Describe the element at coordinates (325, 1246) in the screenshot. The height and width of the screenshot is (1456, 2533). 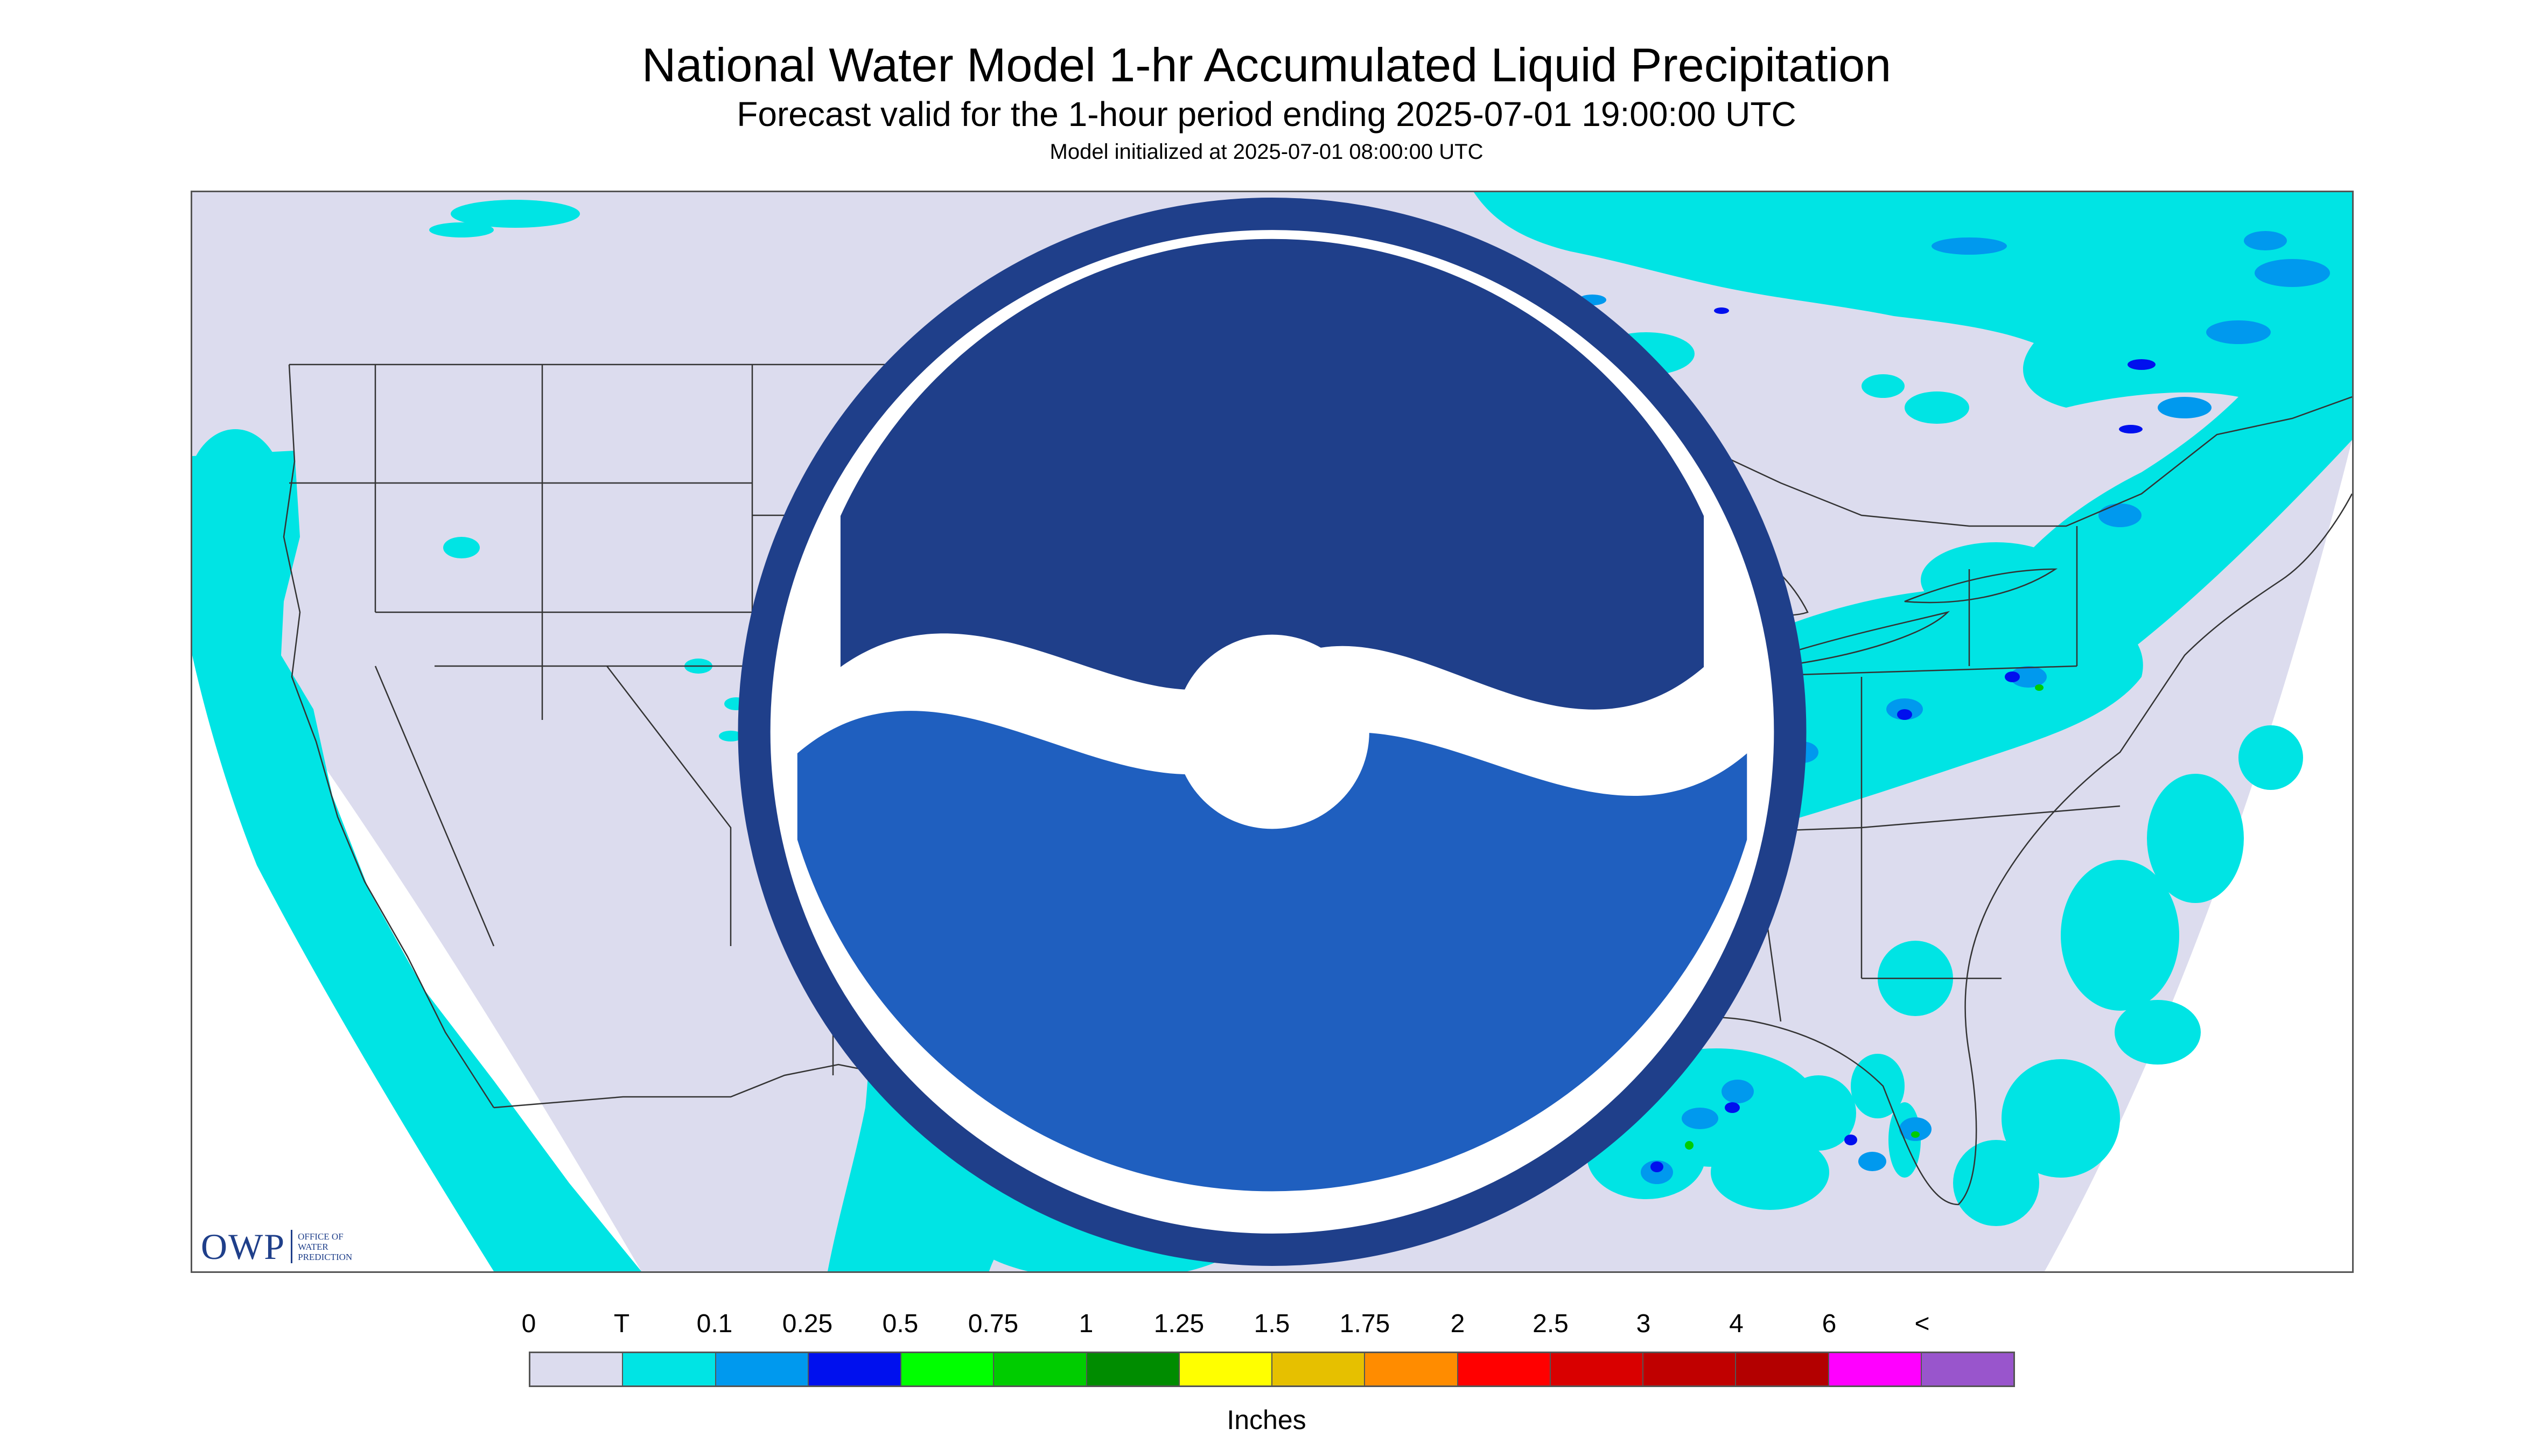
I see `owp-logo-text: Office of Water Prediction` at that location.